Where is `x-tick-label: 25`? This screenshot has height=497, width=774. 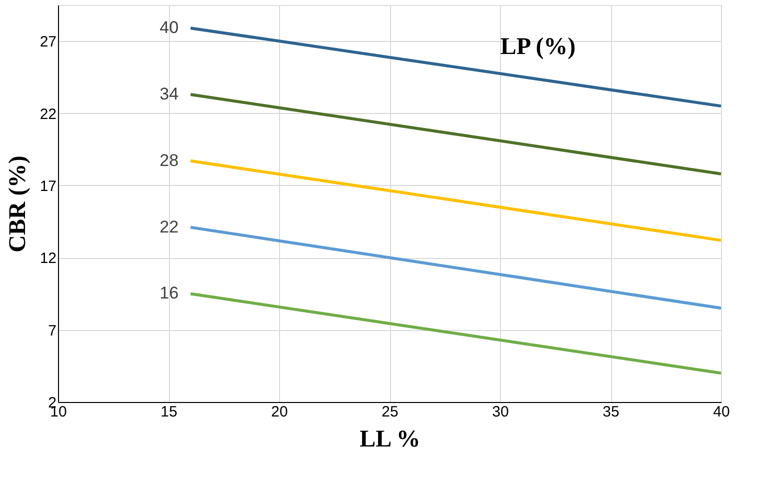 x-tick-label: 25 is located at coordinates (390, 412).